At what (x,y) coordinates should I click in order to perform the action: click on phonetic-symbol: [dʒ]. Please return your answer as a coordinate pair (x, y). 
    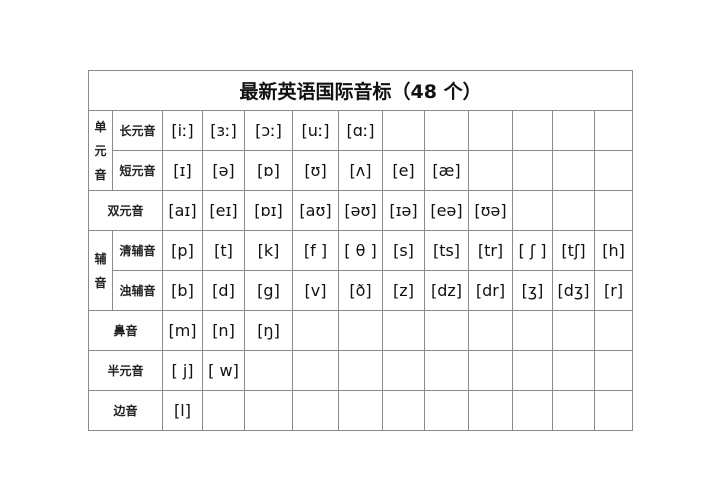
    Looking at the image, I should click on (573, 290).